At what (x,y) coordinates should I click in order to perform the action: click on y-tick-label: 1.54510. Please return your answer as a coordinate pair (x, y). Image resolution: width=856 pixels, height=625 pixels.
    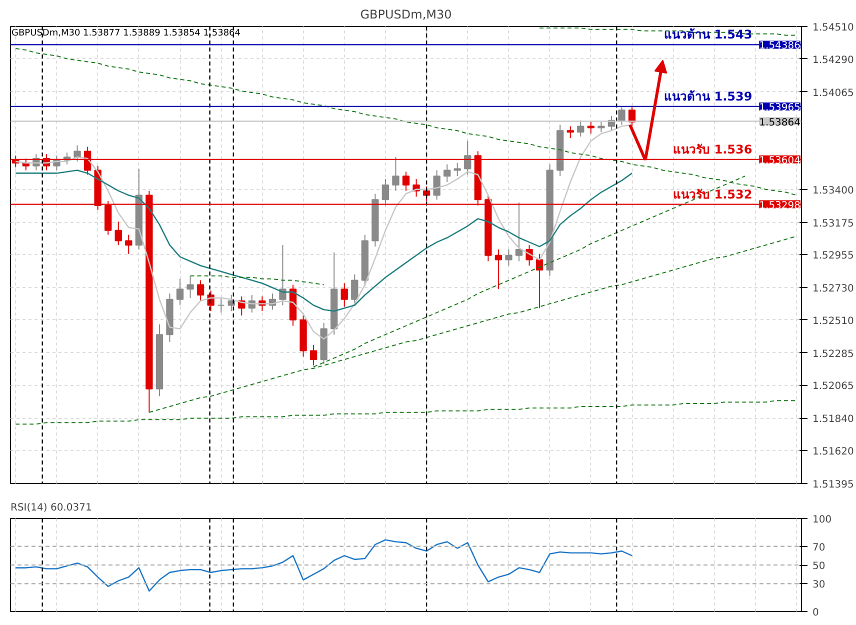
    Looking at the image, I should click on (833, 28).